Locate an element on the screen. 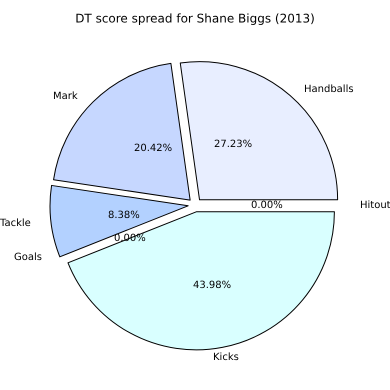  data-label: 27.23% is located at coordinates (233, 144).